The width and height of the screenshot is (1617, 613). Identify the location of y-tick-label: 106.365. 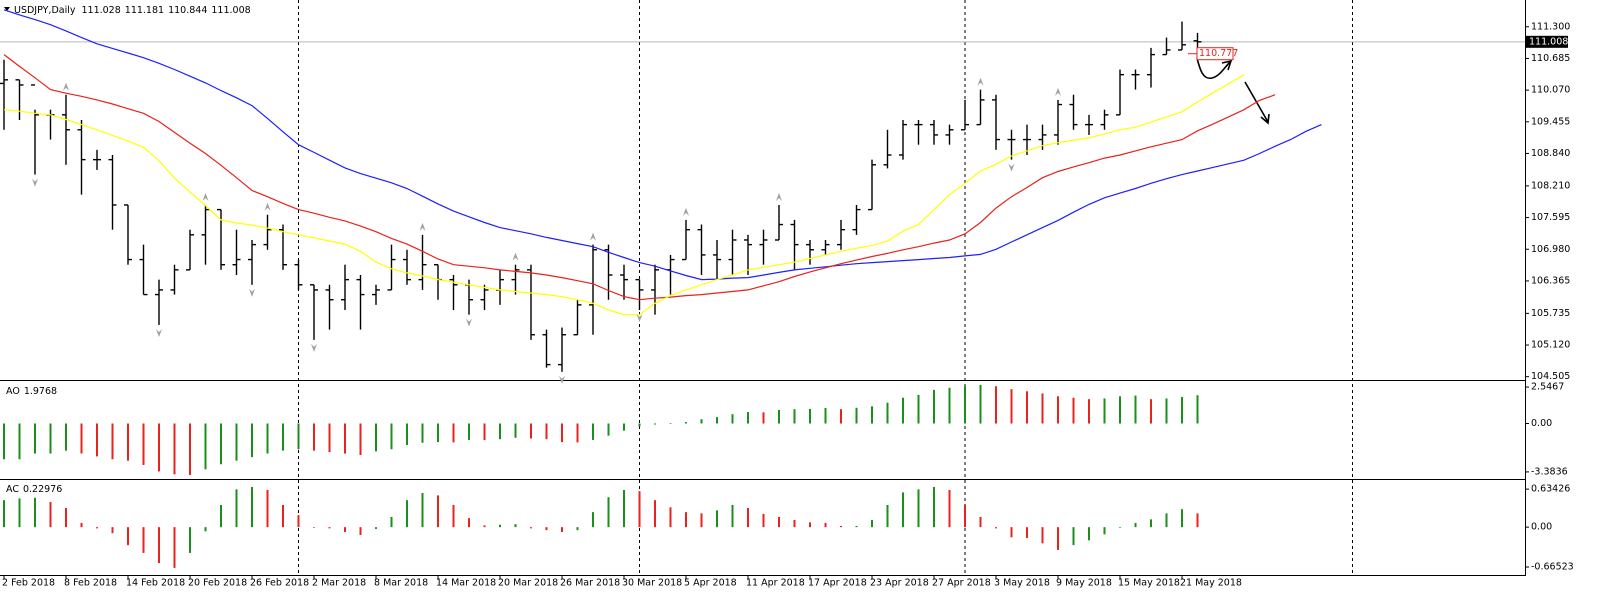
(1550, 280).